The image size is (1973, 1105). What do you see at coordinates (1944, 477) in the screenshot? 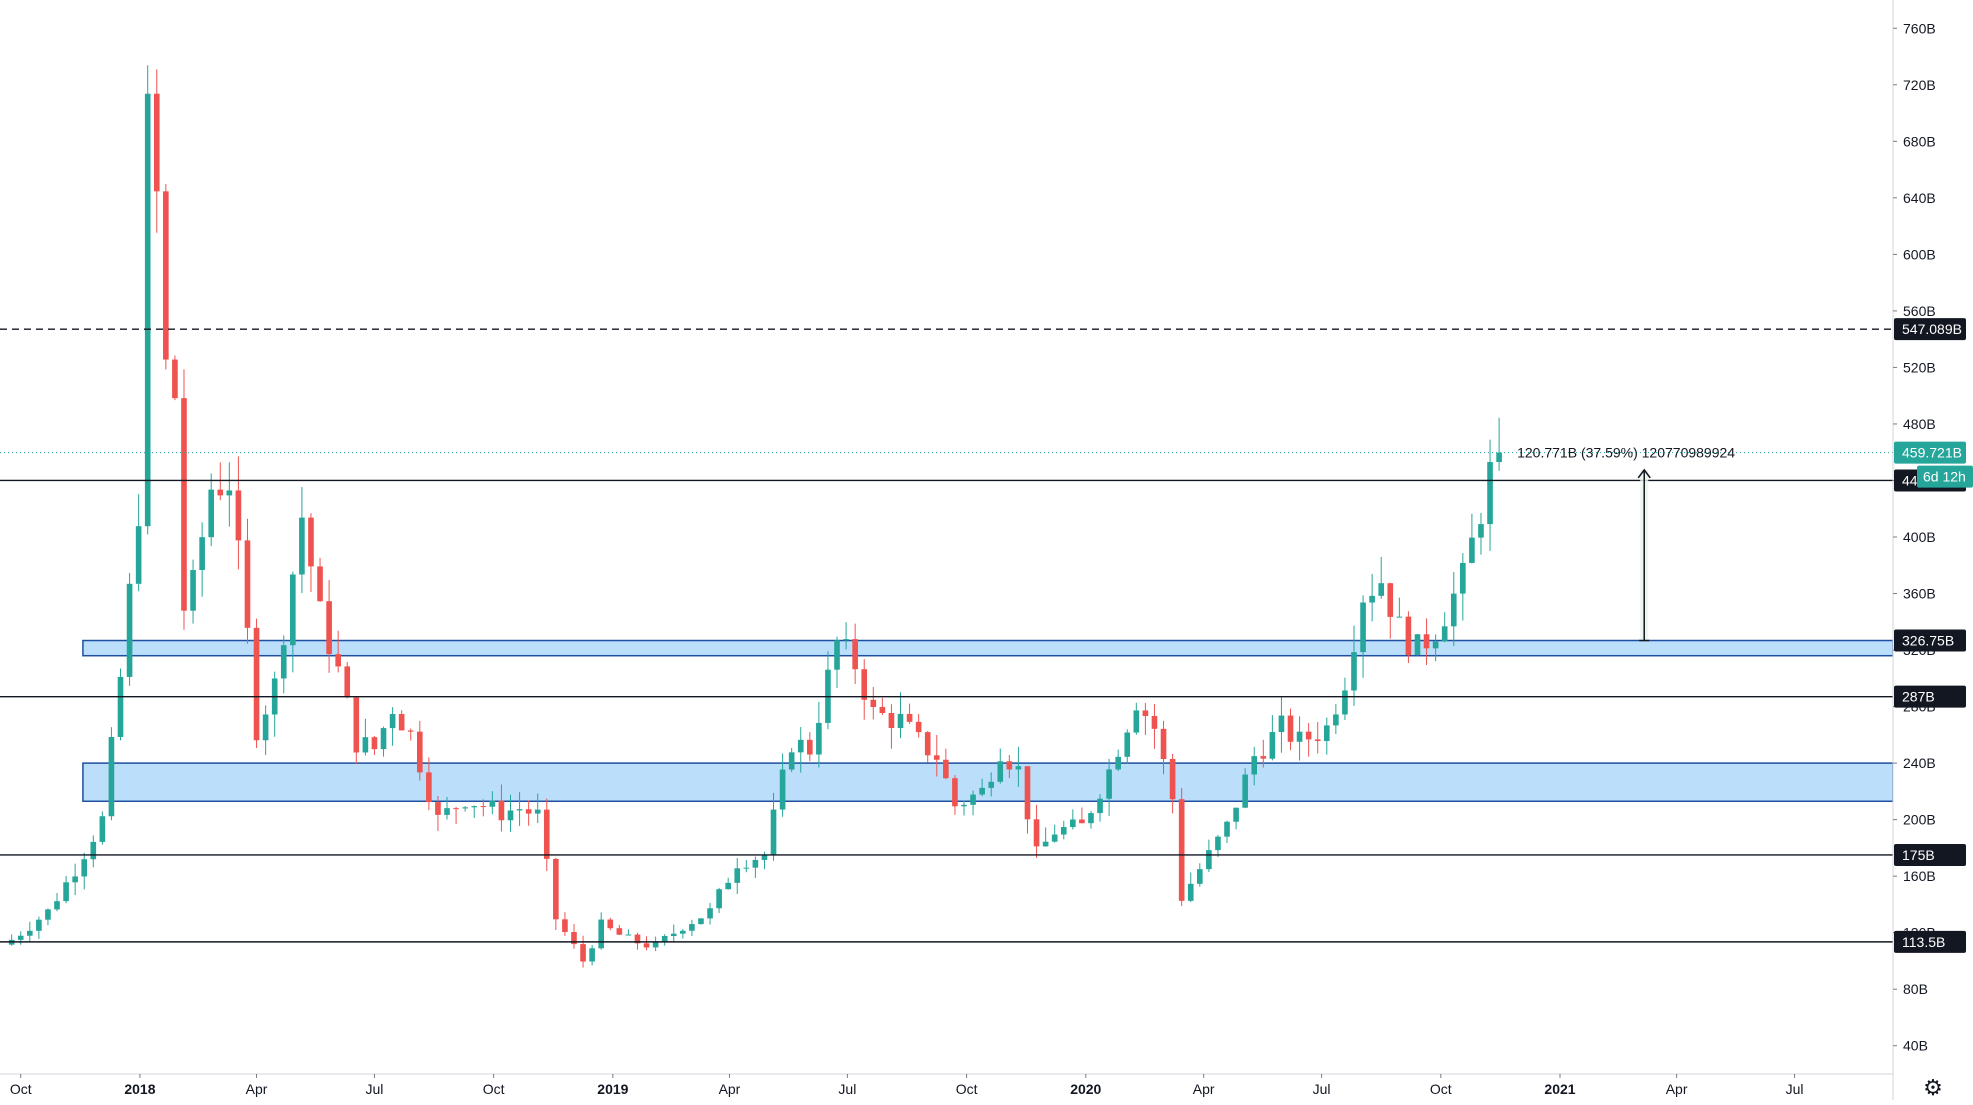
I see `countdown-badge: 6d 12h` at bounding box center [1944, 477].